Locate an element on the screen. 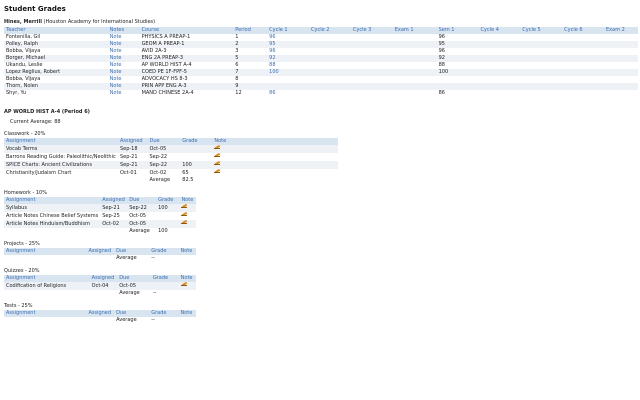 The width and height of the screenshot is (640, 400). assignment-name: Syllabus is located at coordinates (52, 208).